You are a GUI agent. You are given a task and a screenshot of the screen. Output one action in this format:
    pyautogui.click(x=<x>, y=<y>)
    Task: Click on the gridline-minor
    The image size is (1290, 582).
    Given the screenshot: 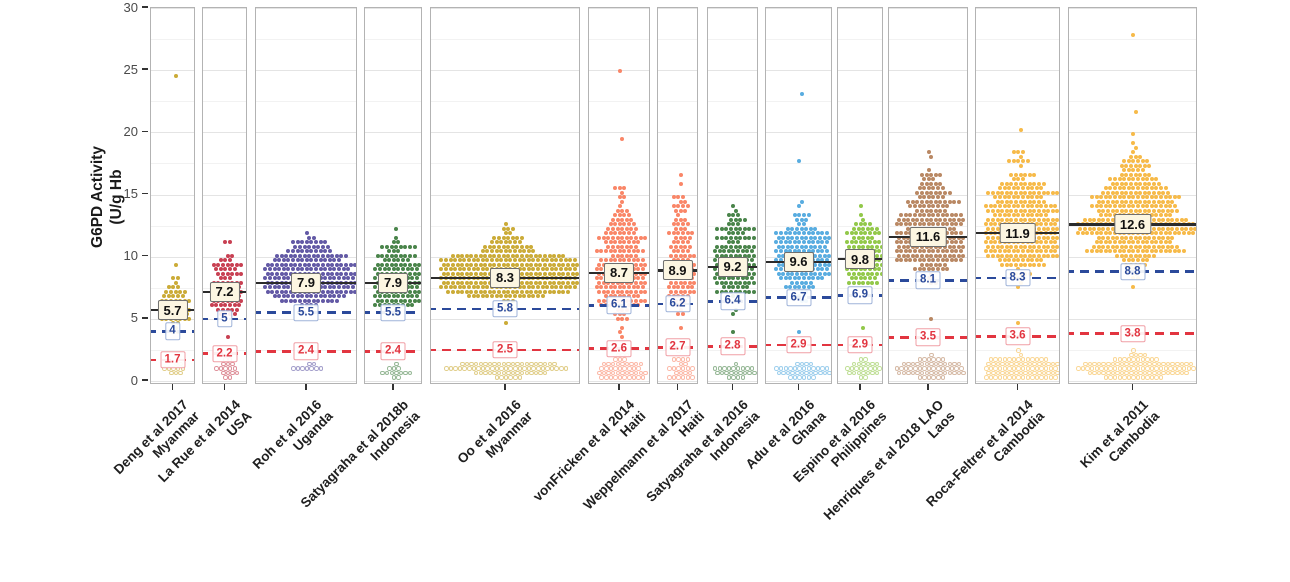 What is the action you would take?
    pyautogui.click(x=798, y=226)
    